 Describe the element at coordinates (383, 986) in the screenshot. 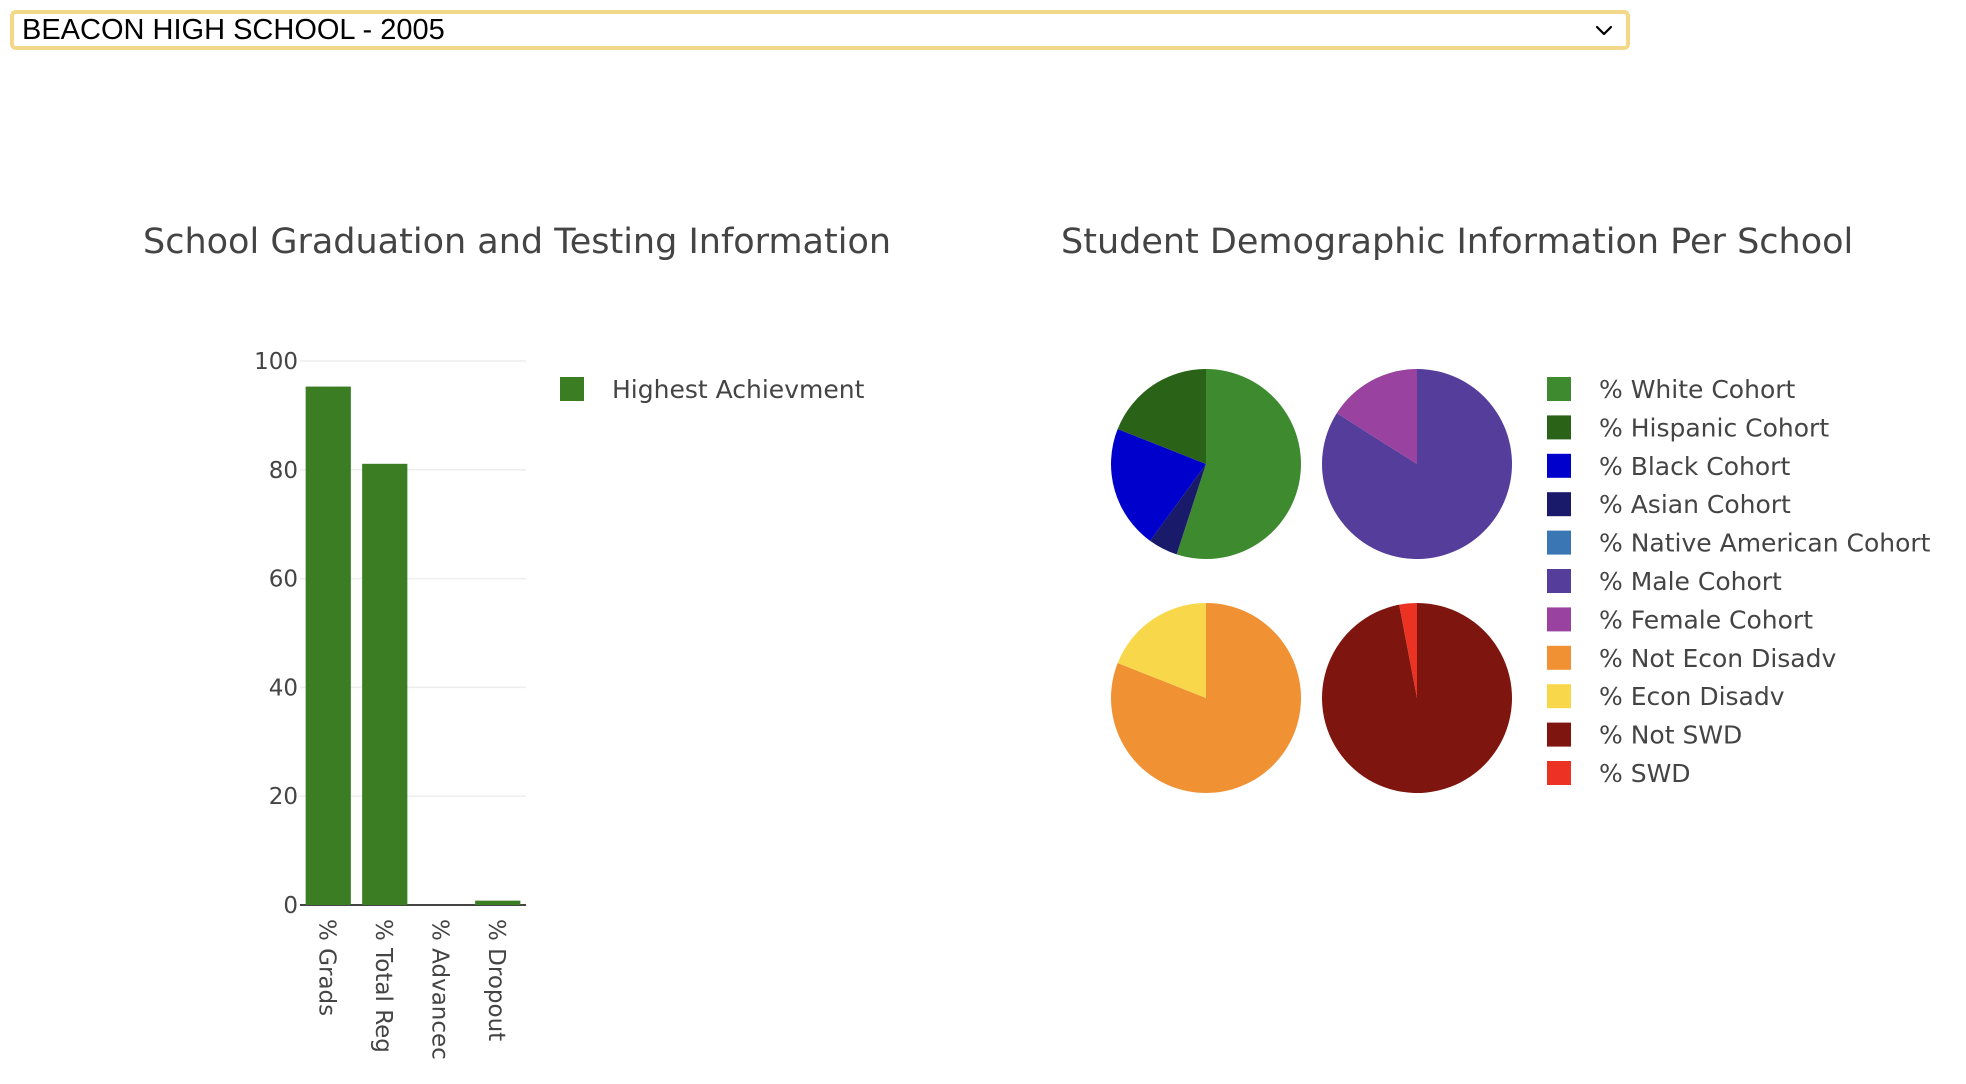

I see `x-tick-label: % Total Reg` at that location.